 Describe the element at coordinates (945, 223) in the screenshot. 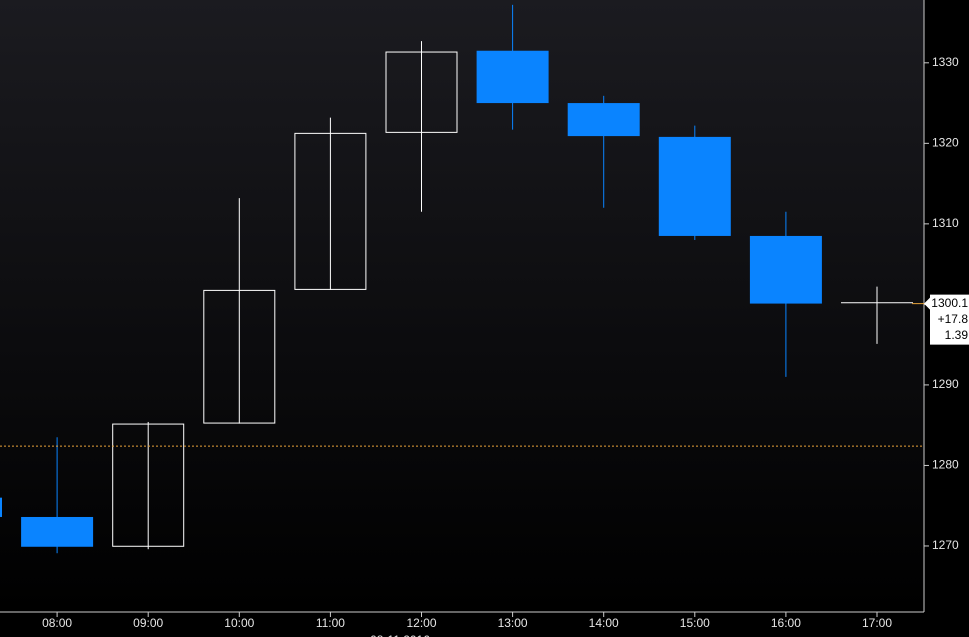

I see `y-tick-label: 1310` at that location.